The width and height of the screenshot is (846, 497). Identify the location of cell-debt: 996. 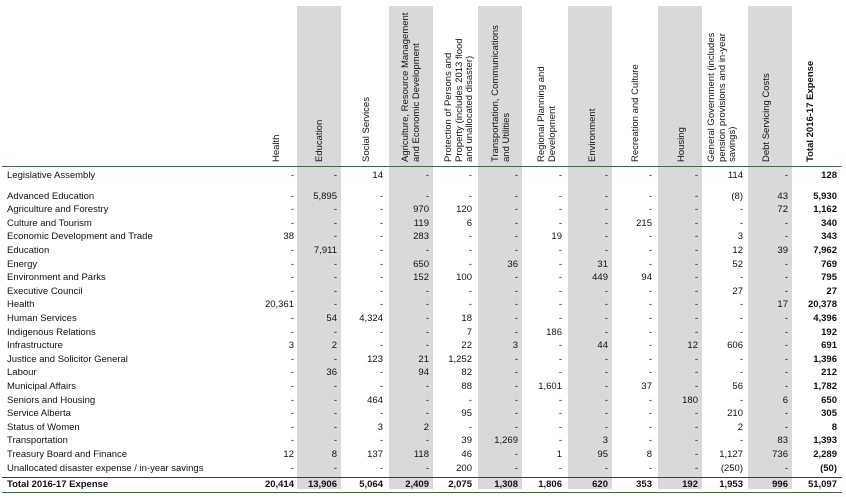
(780, 484).